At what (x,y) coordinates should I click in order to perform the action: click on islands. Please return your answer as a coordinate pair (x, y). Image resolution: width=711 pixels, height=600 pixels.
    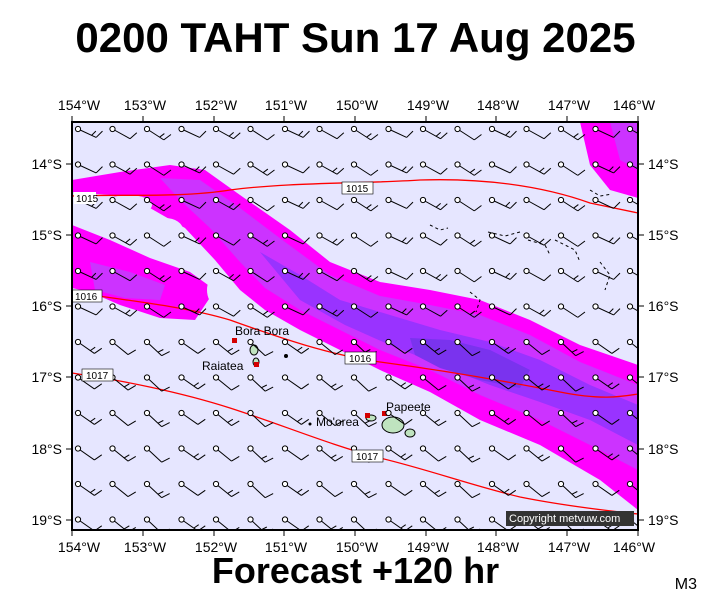
    Looking at the image, I should click on (324, 388).